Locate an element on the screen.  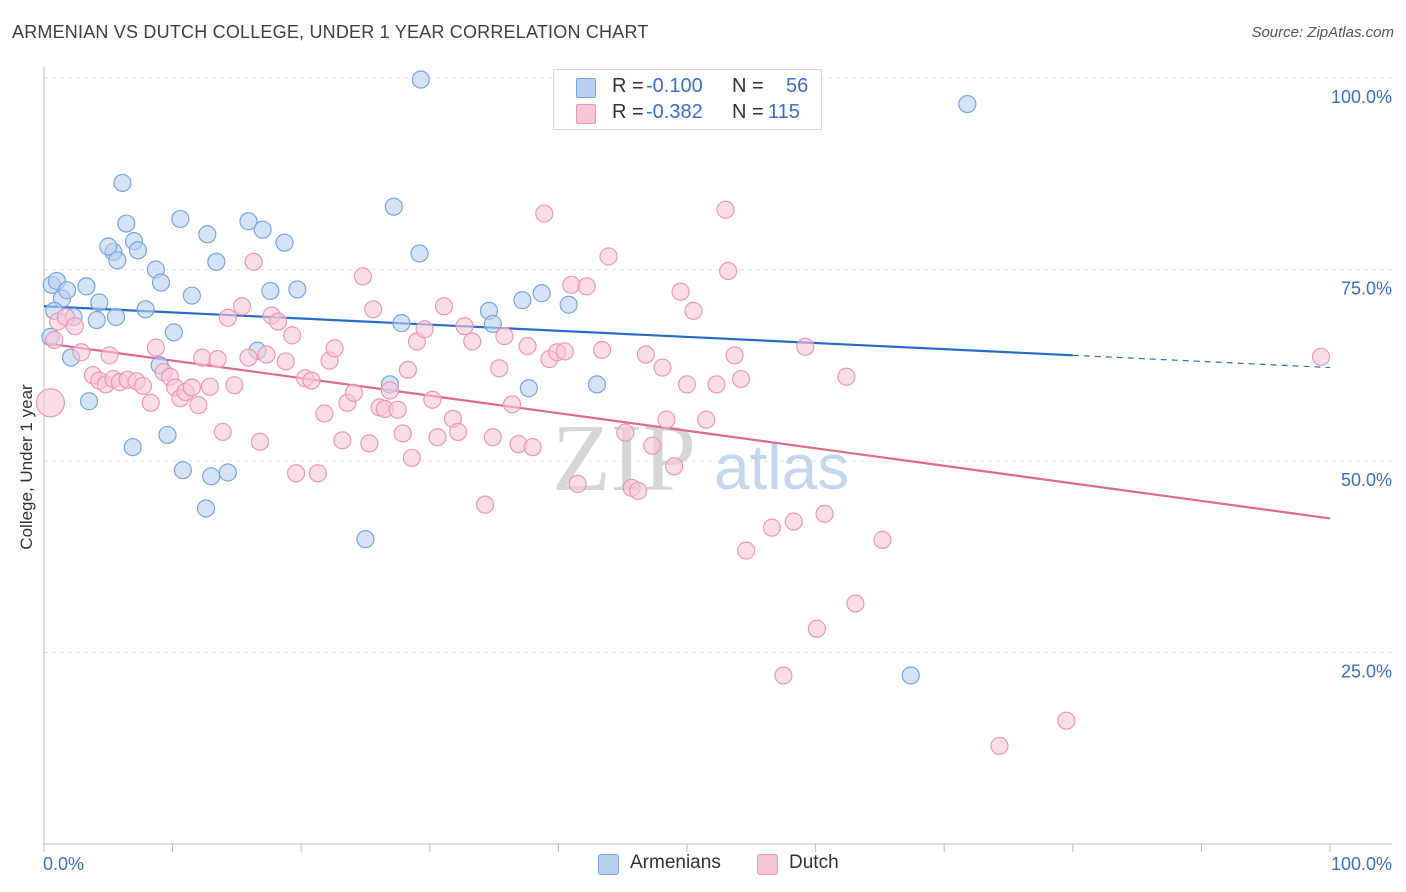
x-tick-label-min: 0.0% is located at coordinates (63, 864).